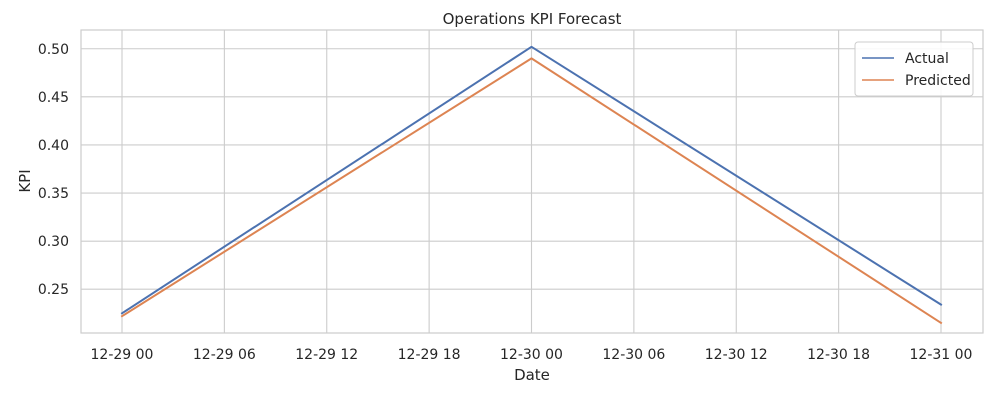  I want to click on y-tick-label: 0.25, so click(53, 290).